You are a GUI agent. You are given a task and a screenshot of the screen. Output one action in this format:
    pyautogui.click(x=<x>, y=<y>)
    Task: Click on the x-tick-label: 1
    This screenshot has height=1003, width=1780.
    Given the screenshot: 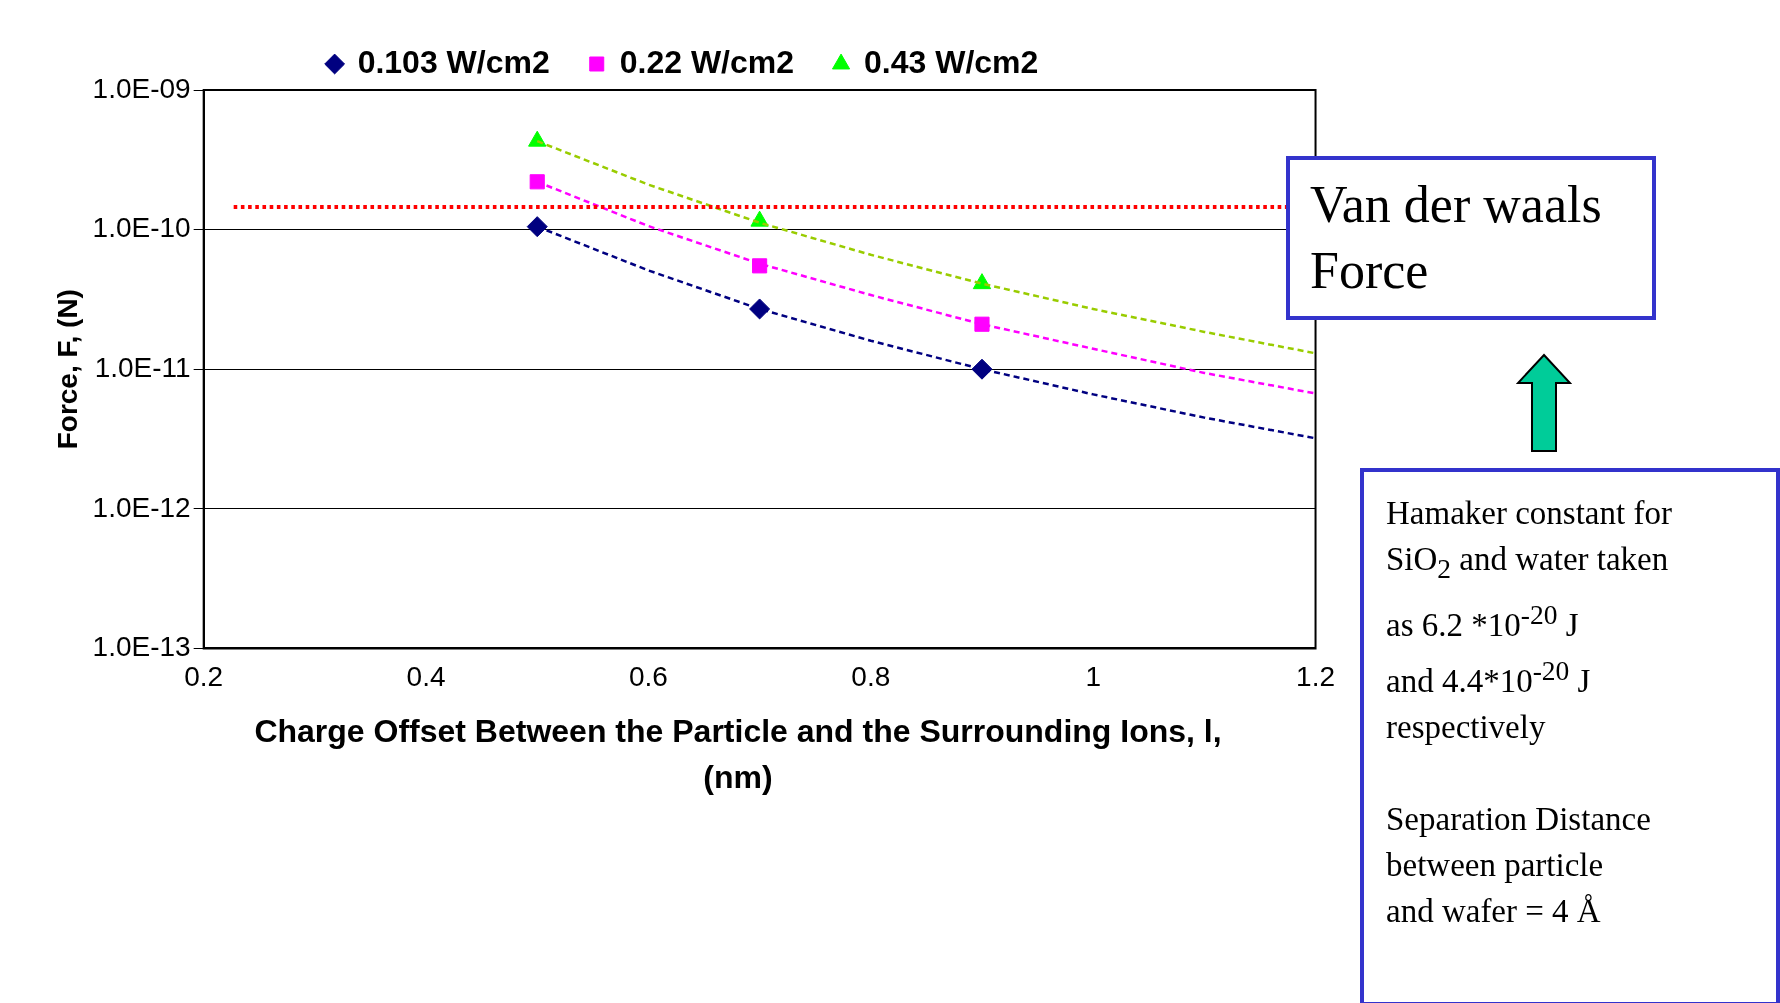 What is the action you would take?
    pyautogui.click(x=1093, y=676)
    